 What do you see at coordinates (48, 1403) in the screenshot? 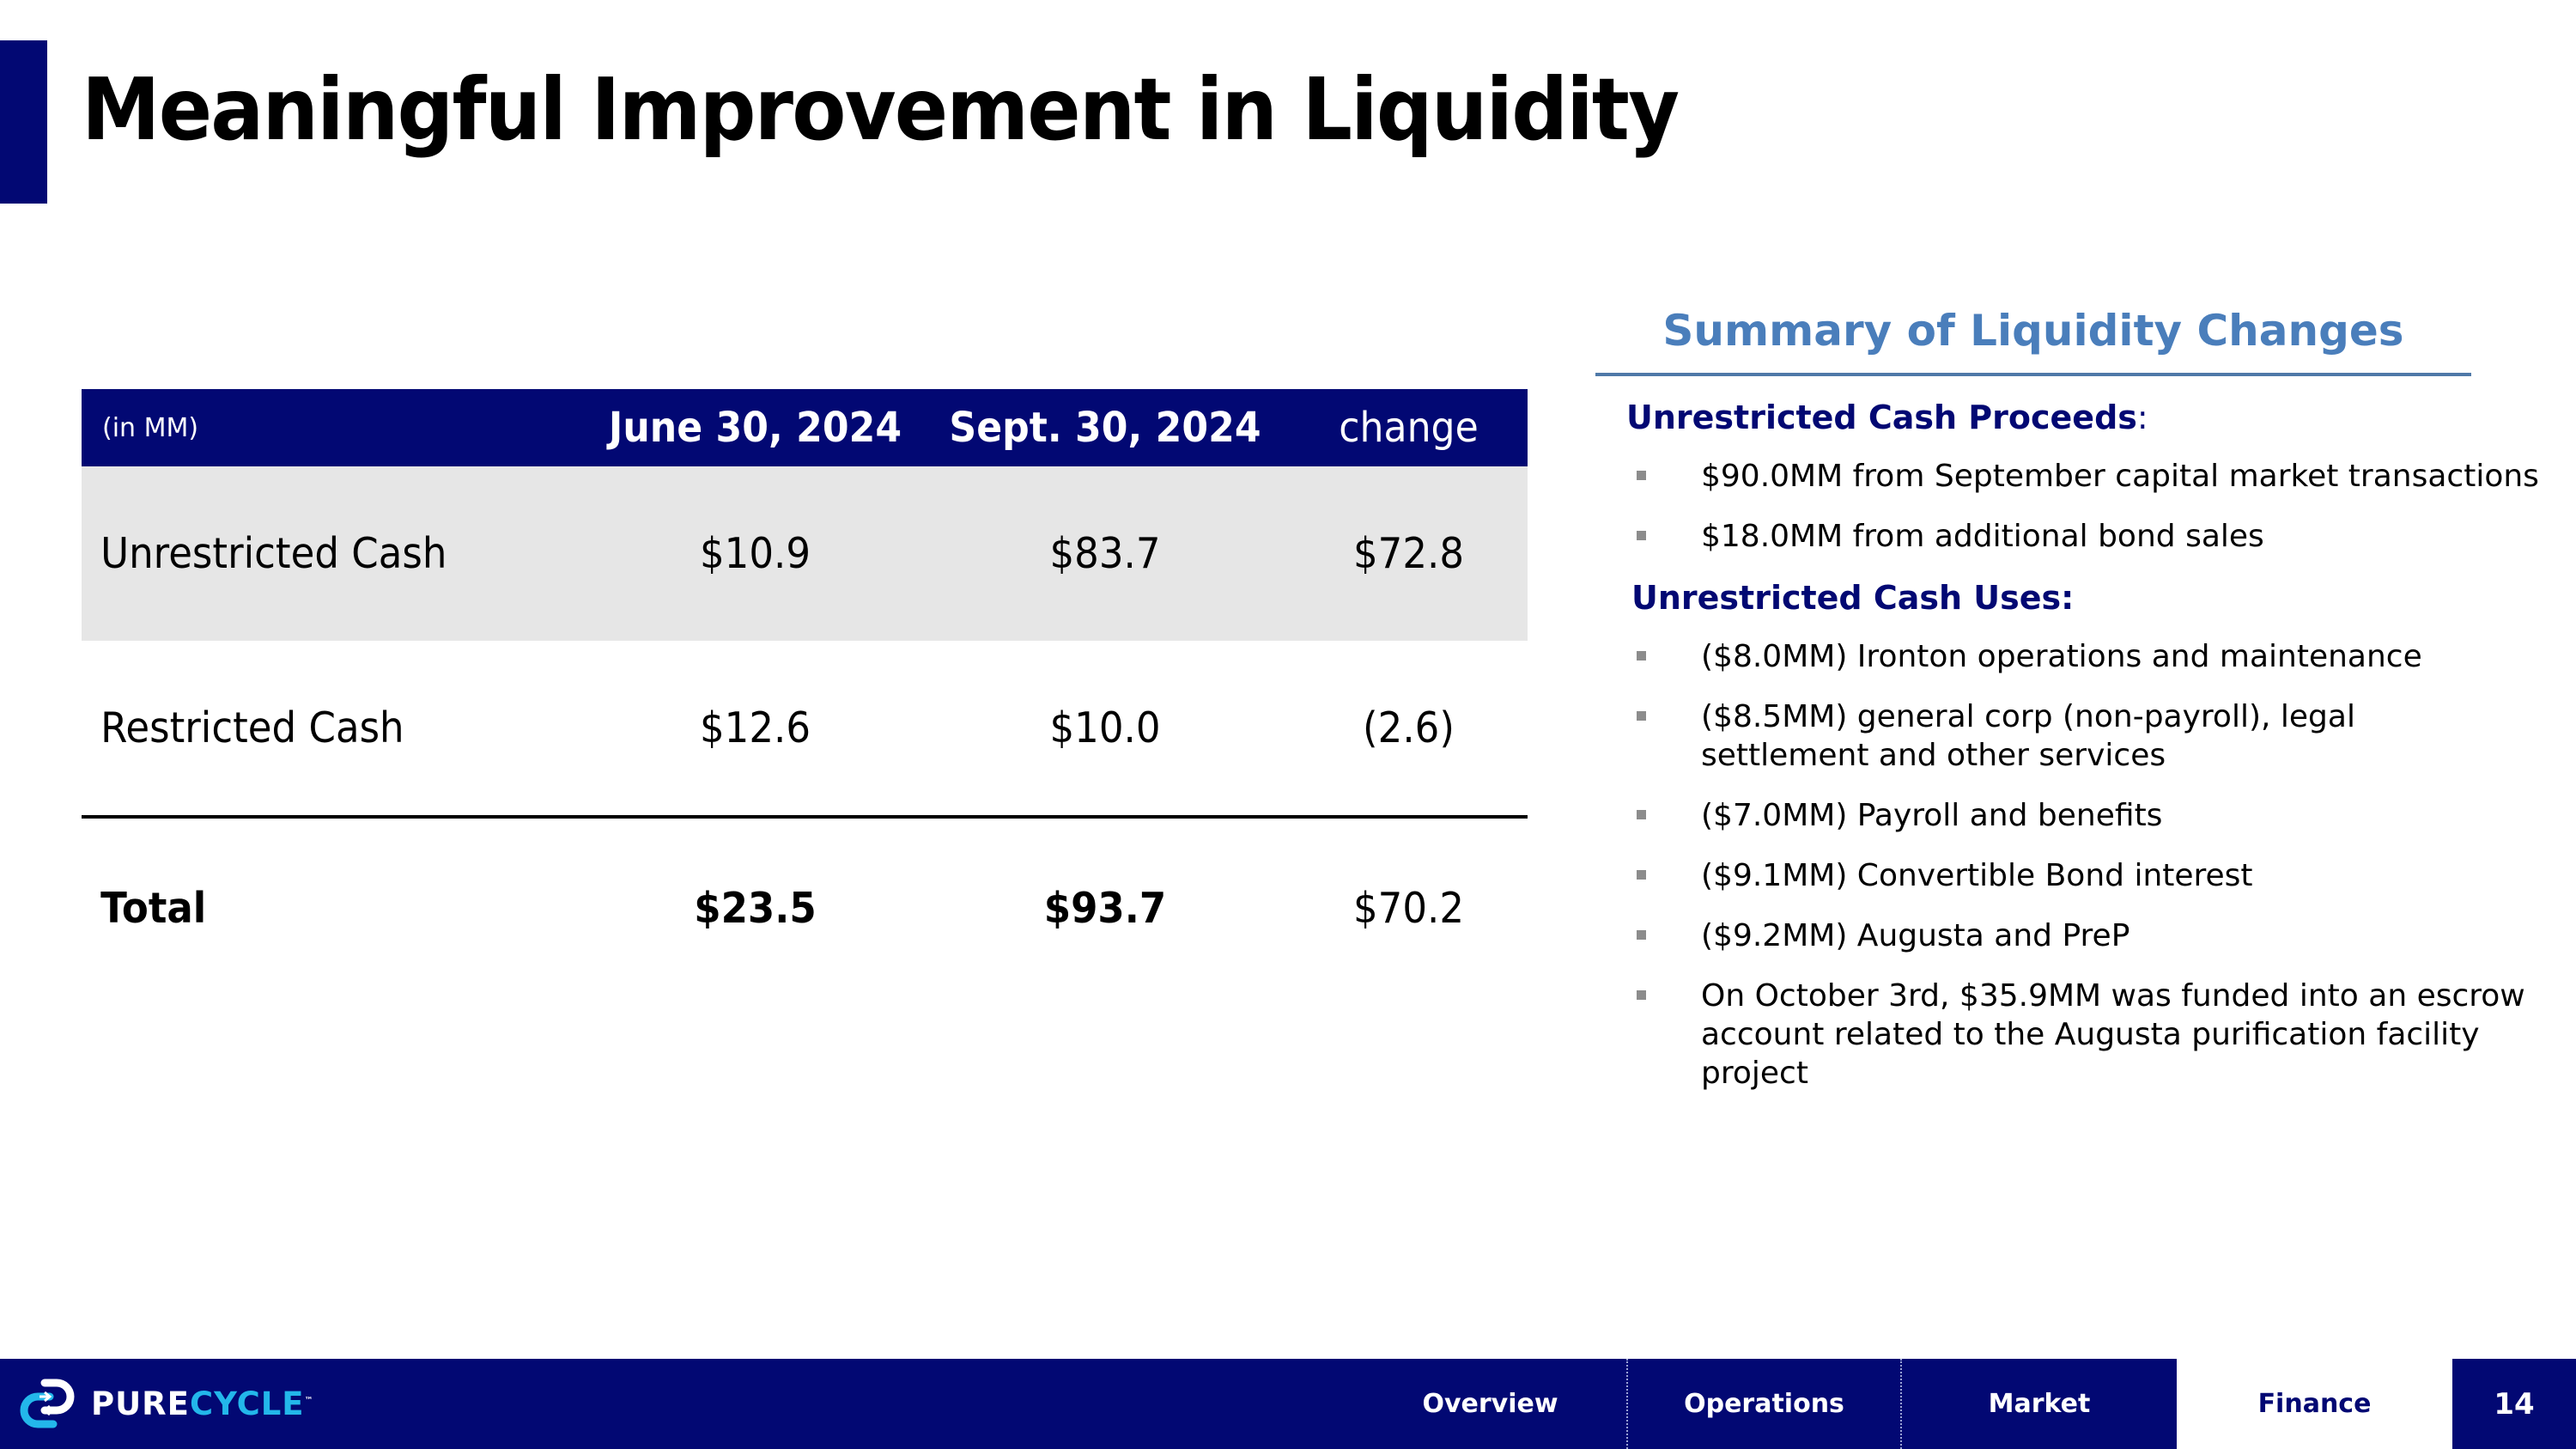
I see `purecycle-arrows-icon` at bounding box center [48, 1403].